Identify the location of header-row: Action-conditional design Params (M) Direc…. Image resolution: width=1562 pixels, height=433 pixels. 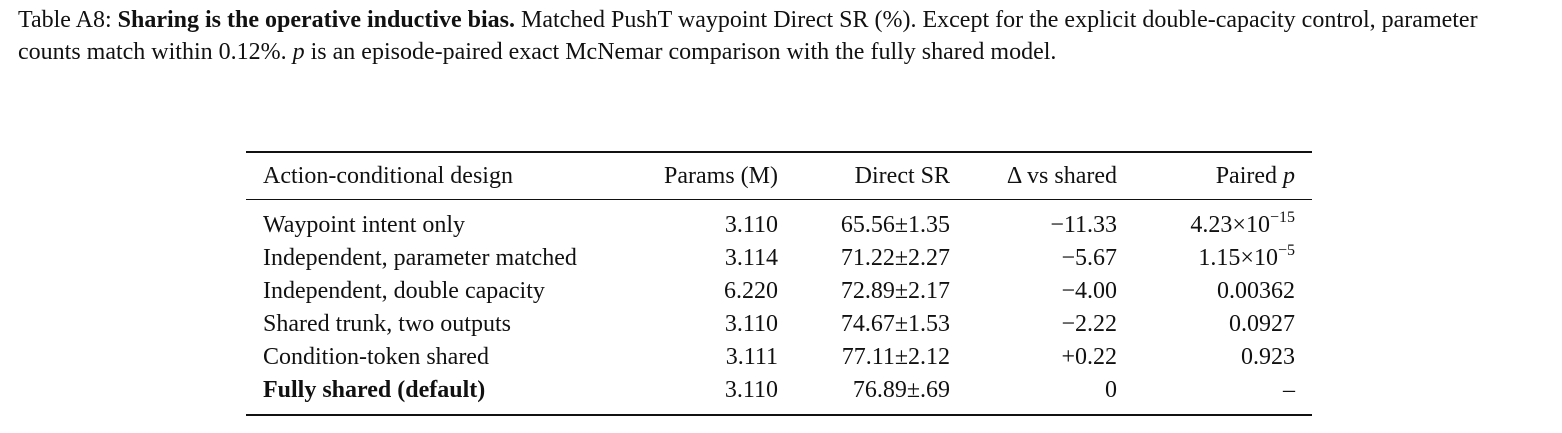
(779, 176).